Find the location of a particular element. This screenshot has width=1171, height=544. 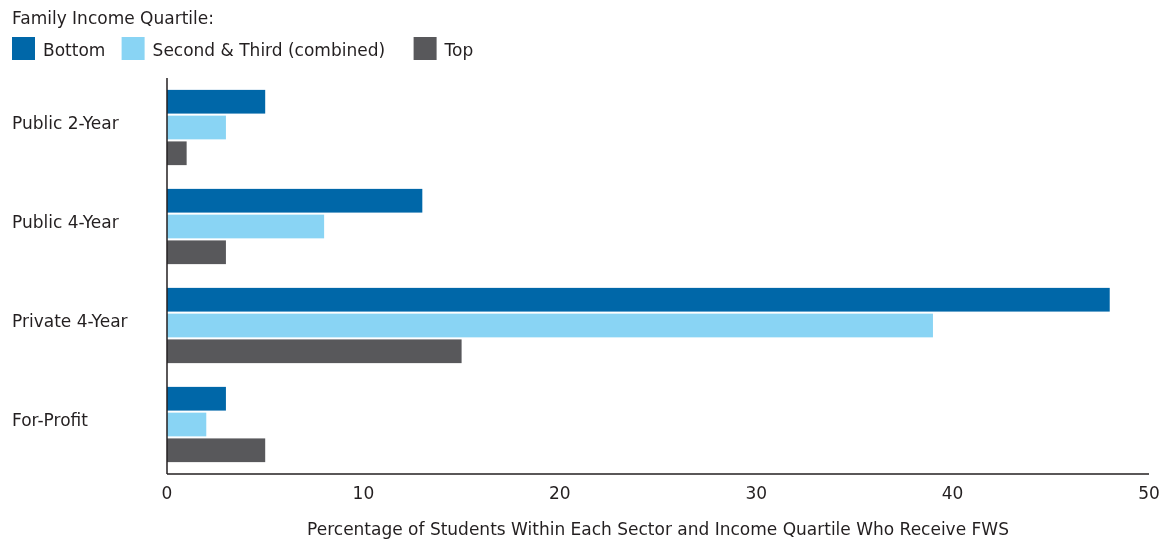

legend-label: Top is located at coordinates (458, 50).